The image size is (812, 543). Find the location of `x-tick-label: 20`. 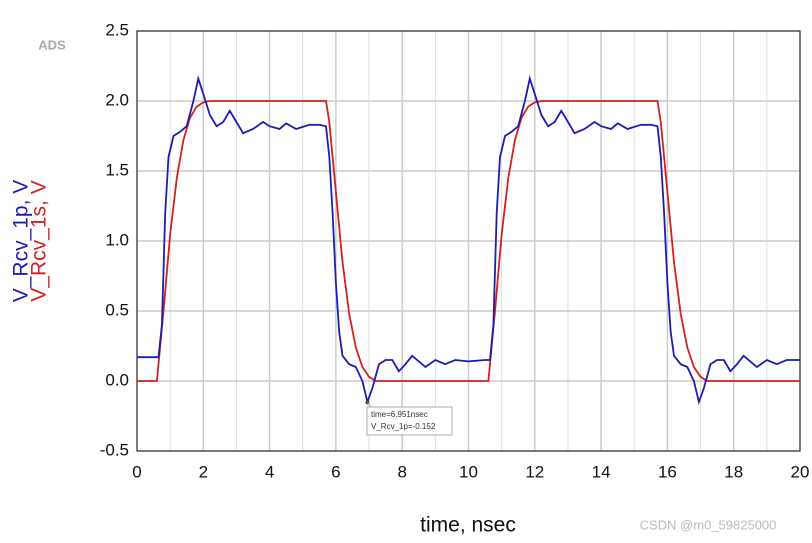

x-tick-label: 20 is located at coordinates (800, 471).